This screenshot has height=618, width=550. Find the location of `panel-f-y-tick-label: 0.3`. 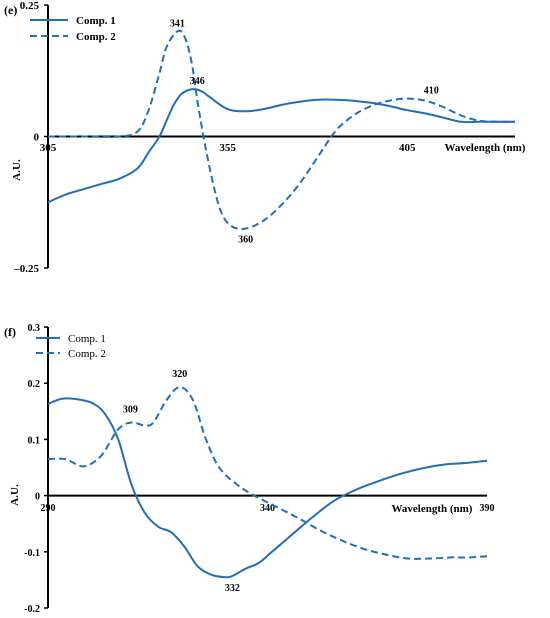

panel-f-y-tick-label: 0.3 is located at coordinates (34, 328).